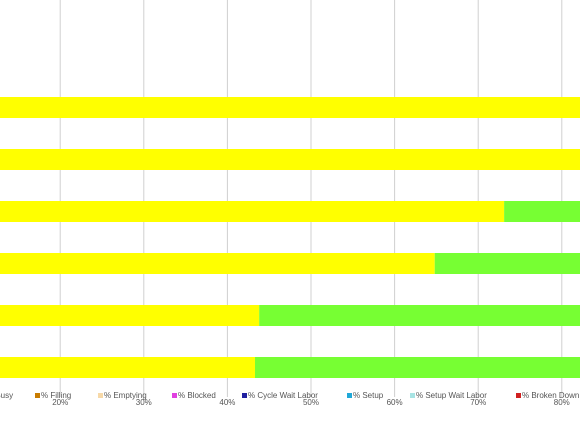 Image resolution: width=580 pixels, height=435 pixels. Describe the element at coordinates (125, 395) in the screenshot. I see `legend-label: % Emptying` at that location.